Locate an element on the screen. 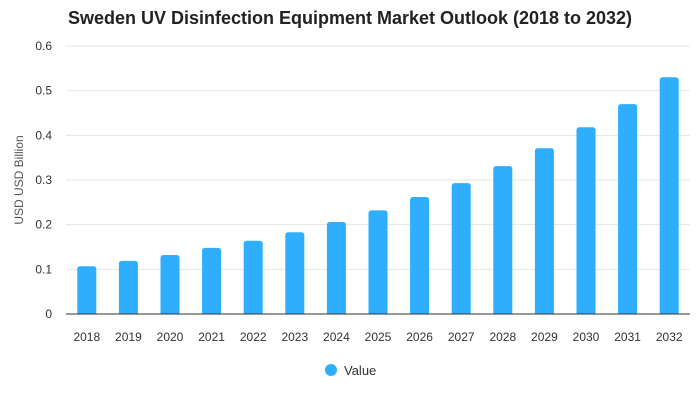 Image resolution: width=700 pixels, height=400 pixels. x-tick-label: 2028 is located at coordinates (502, 337).